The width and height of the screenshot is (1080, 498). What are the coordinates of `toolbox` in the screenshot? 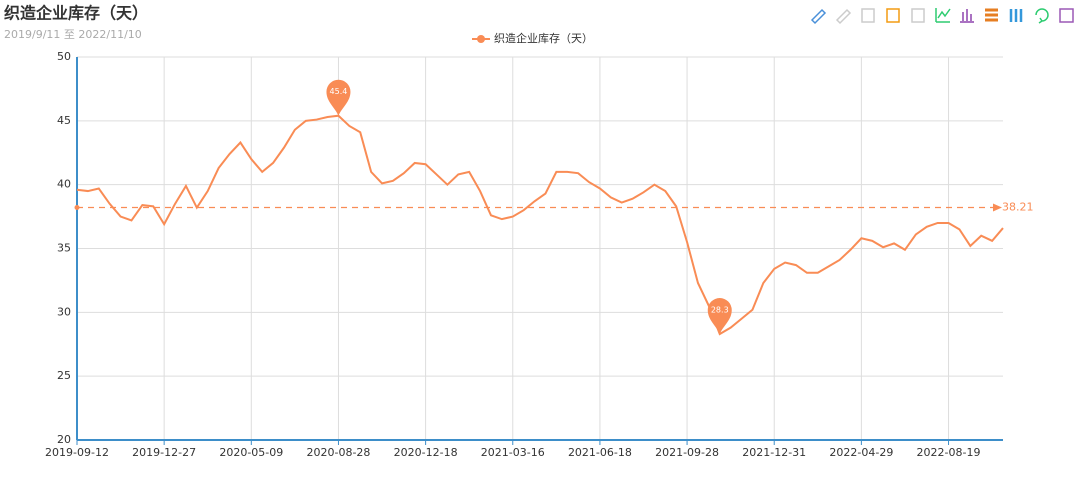 It's located at (942, 16).